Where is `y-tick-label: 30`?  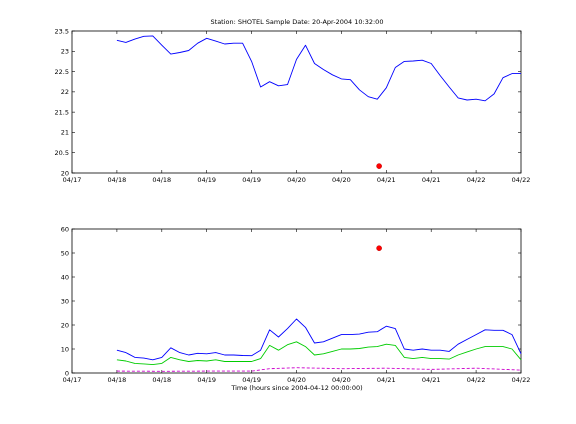
y-tick-label: 30 is located at coordinates (65, 301).